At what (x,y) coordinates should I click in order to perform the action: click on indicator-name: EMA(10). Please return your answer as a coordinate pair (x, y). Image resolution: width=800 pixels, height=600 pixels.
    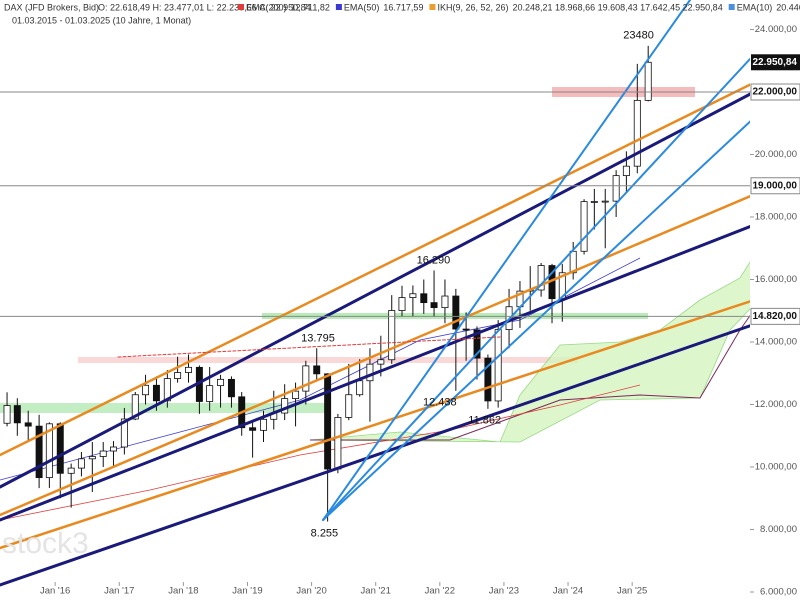
    Looking at the image, I should click on (755, 7).